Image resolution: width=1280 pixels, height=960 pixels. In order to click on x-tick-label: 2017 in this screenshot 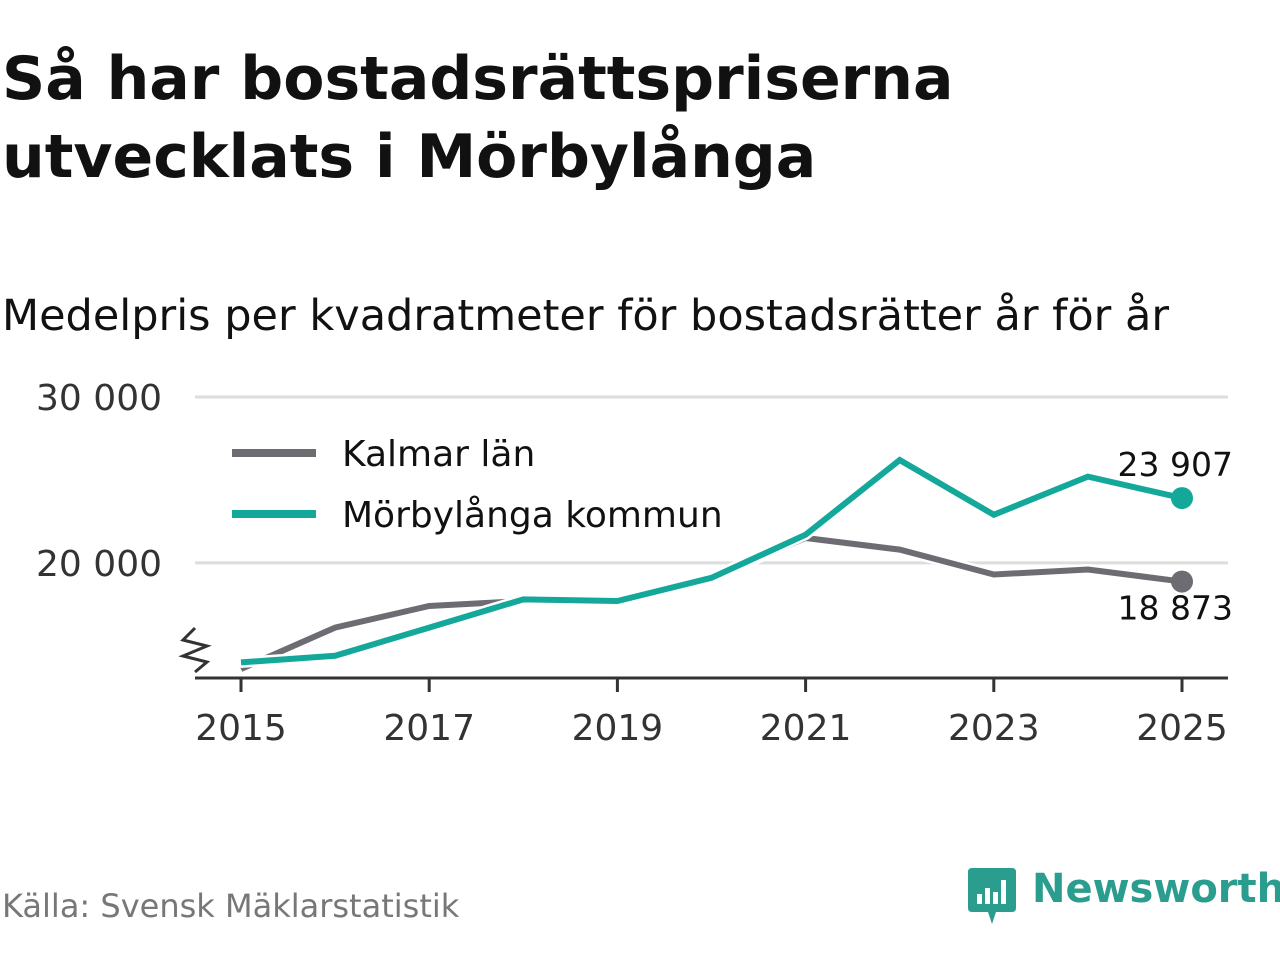, I will do `click(429, 728)`.